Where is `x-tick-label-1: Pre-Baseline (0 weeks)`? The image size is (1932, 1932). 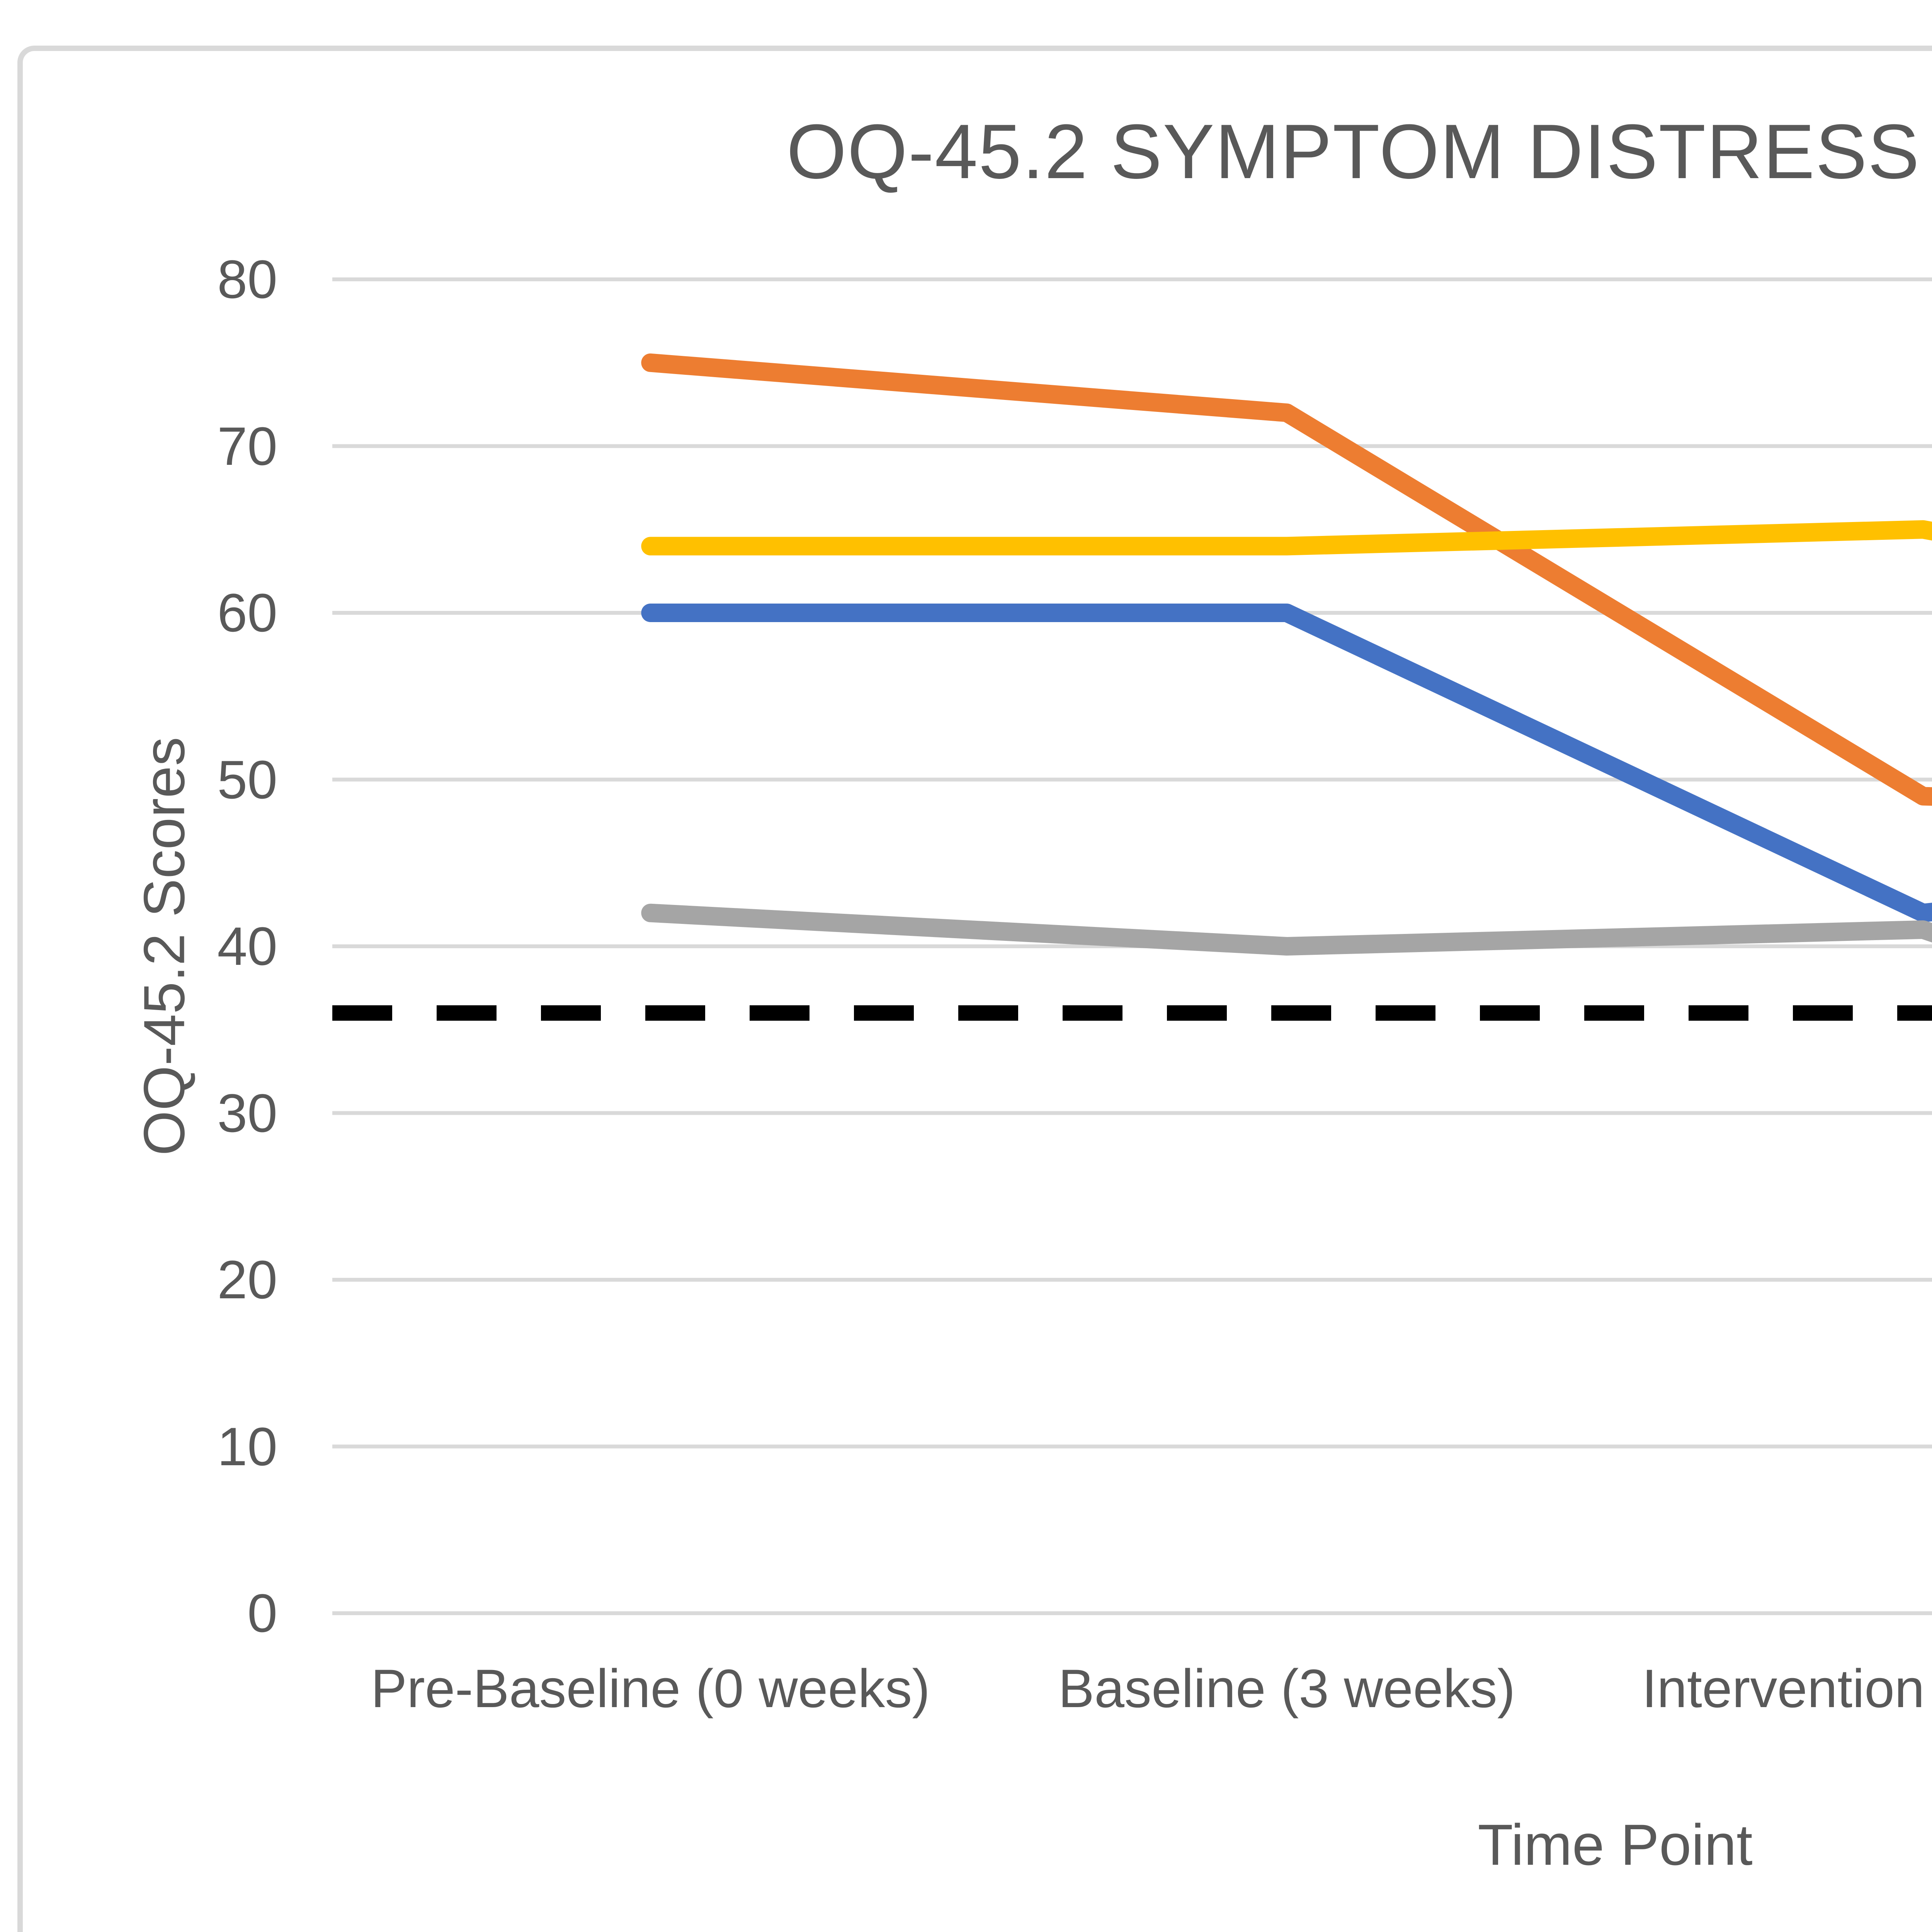 x-tick-label-1: Pre-Baseline (0 weeks) is located at coordinates (650, 1688).